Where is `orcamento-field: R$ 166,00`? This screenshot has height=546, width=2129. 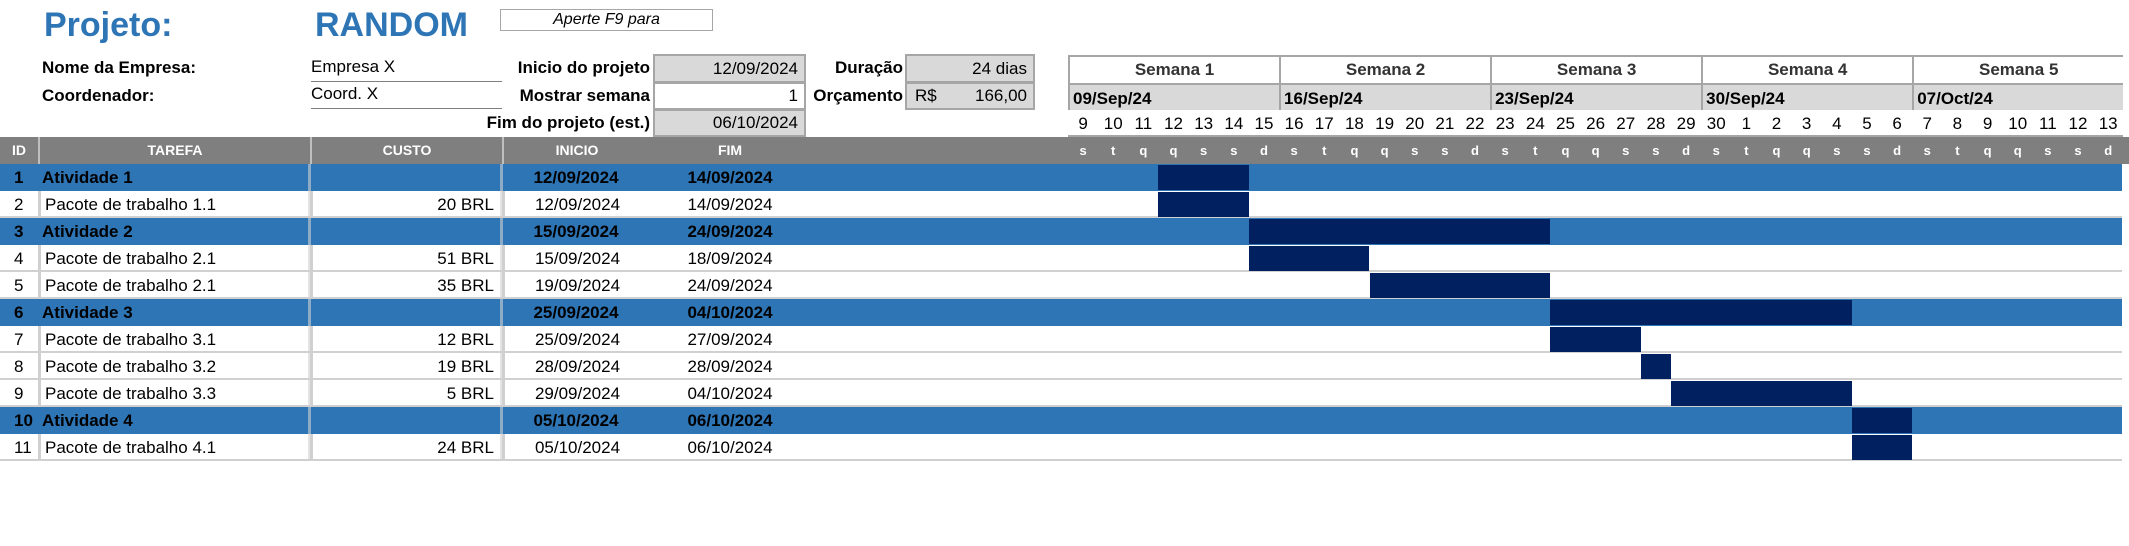 orcamento-field: R$ 166,00 is located at coordinates (970, 96).